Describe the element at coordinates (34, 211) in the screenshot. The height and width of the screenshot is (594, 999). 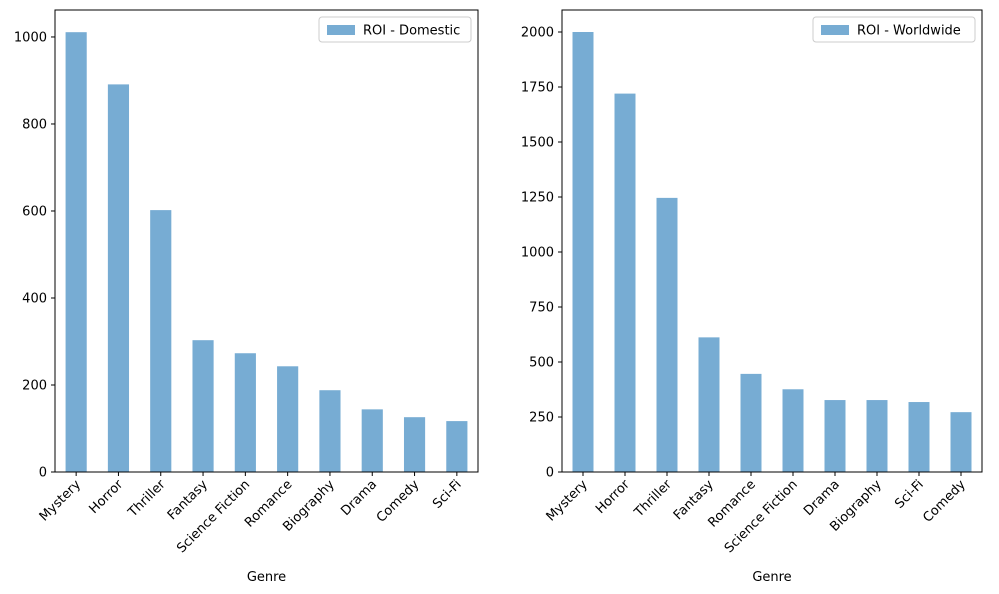
I see `y-tick-label: 600` at that location.